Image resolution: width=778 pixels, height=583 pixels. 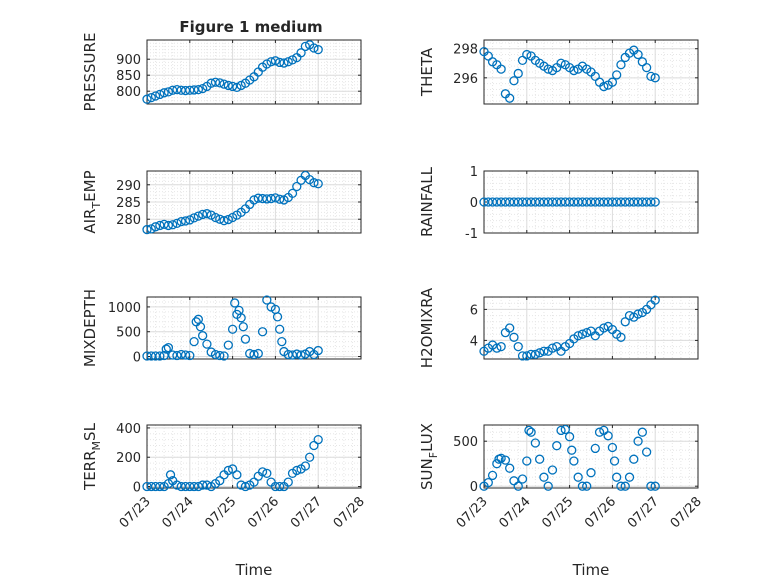 I want to click on x-tick-label: 07/23, so click(x=135, y=512).